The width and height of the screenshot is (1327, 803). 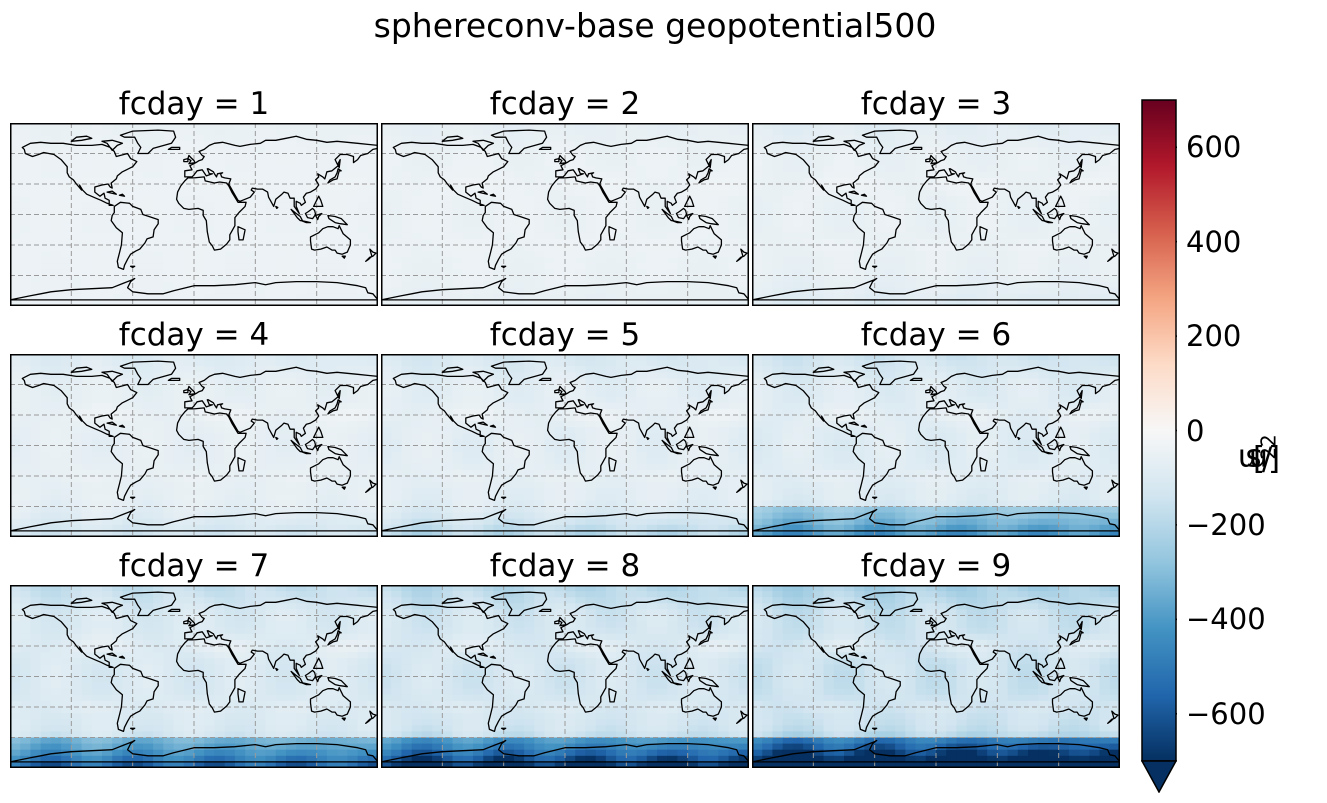 I want to click on colorbar-tick-label: 400, so click(x=1214, y=241).